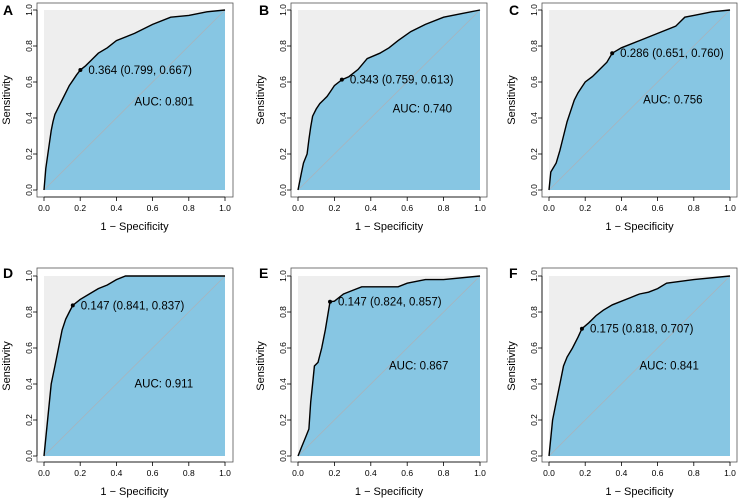 The height and width of the screenshot is (502, 740). Describe the element at coordinates (422, 110) in the screenshot. I see `auc-label: AUC: 0.740` at that location.